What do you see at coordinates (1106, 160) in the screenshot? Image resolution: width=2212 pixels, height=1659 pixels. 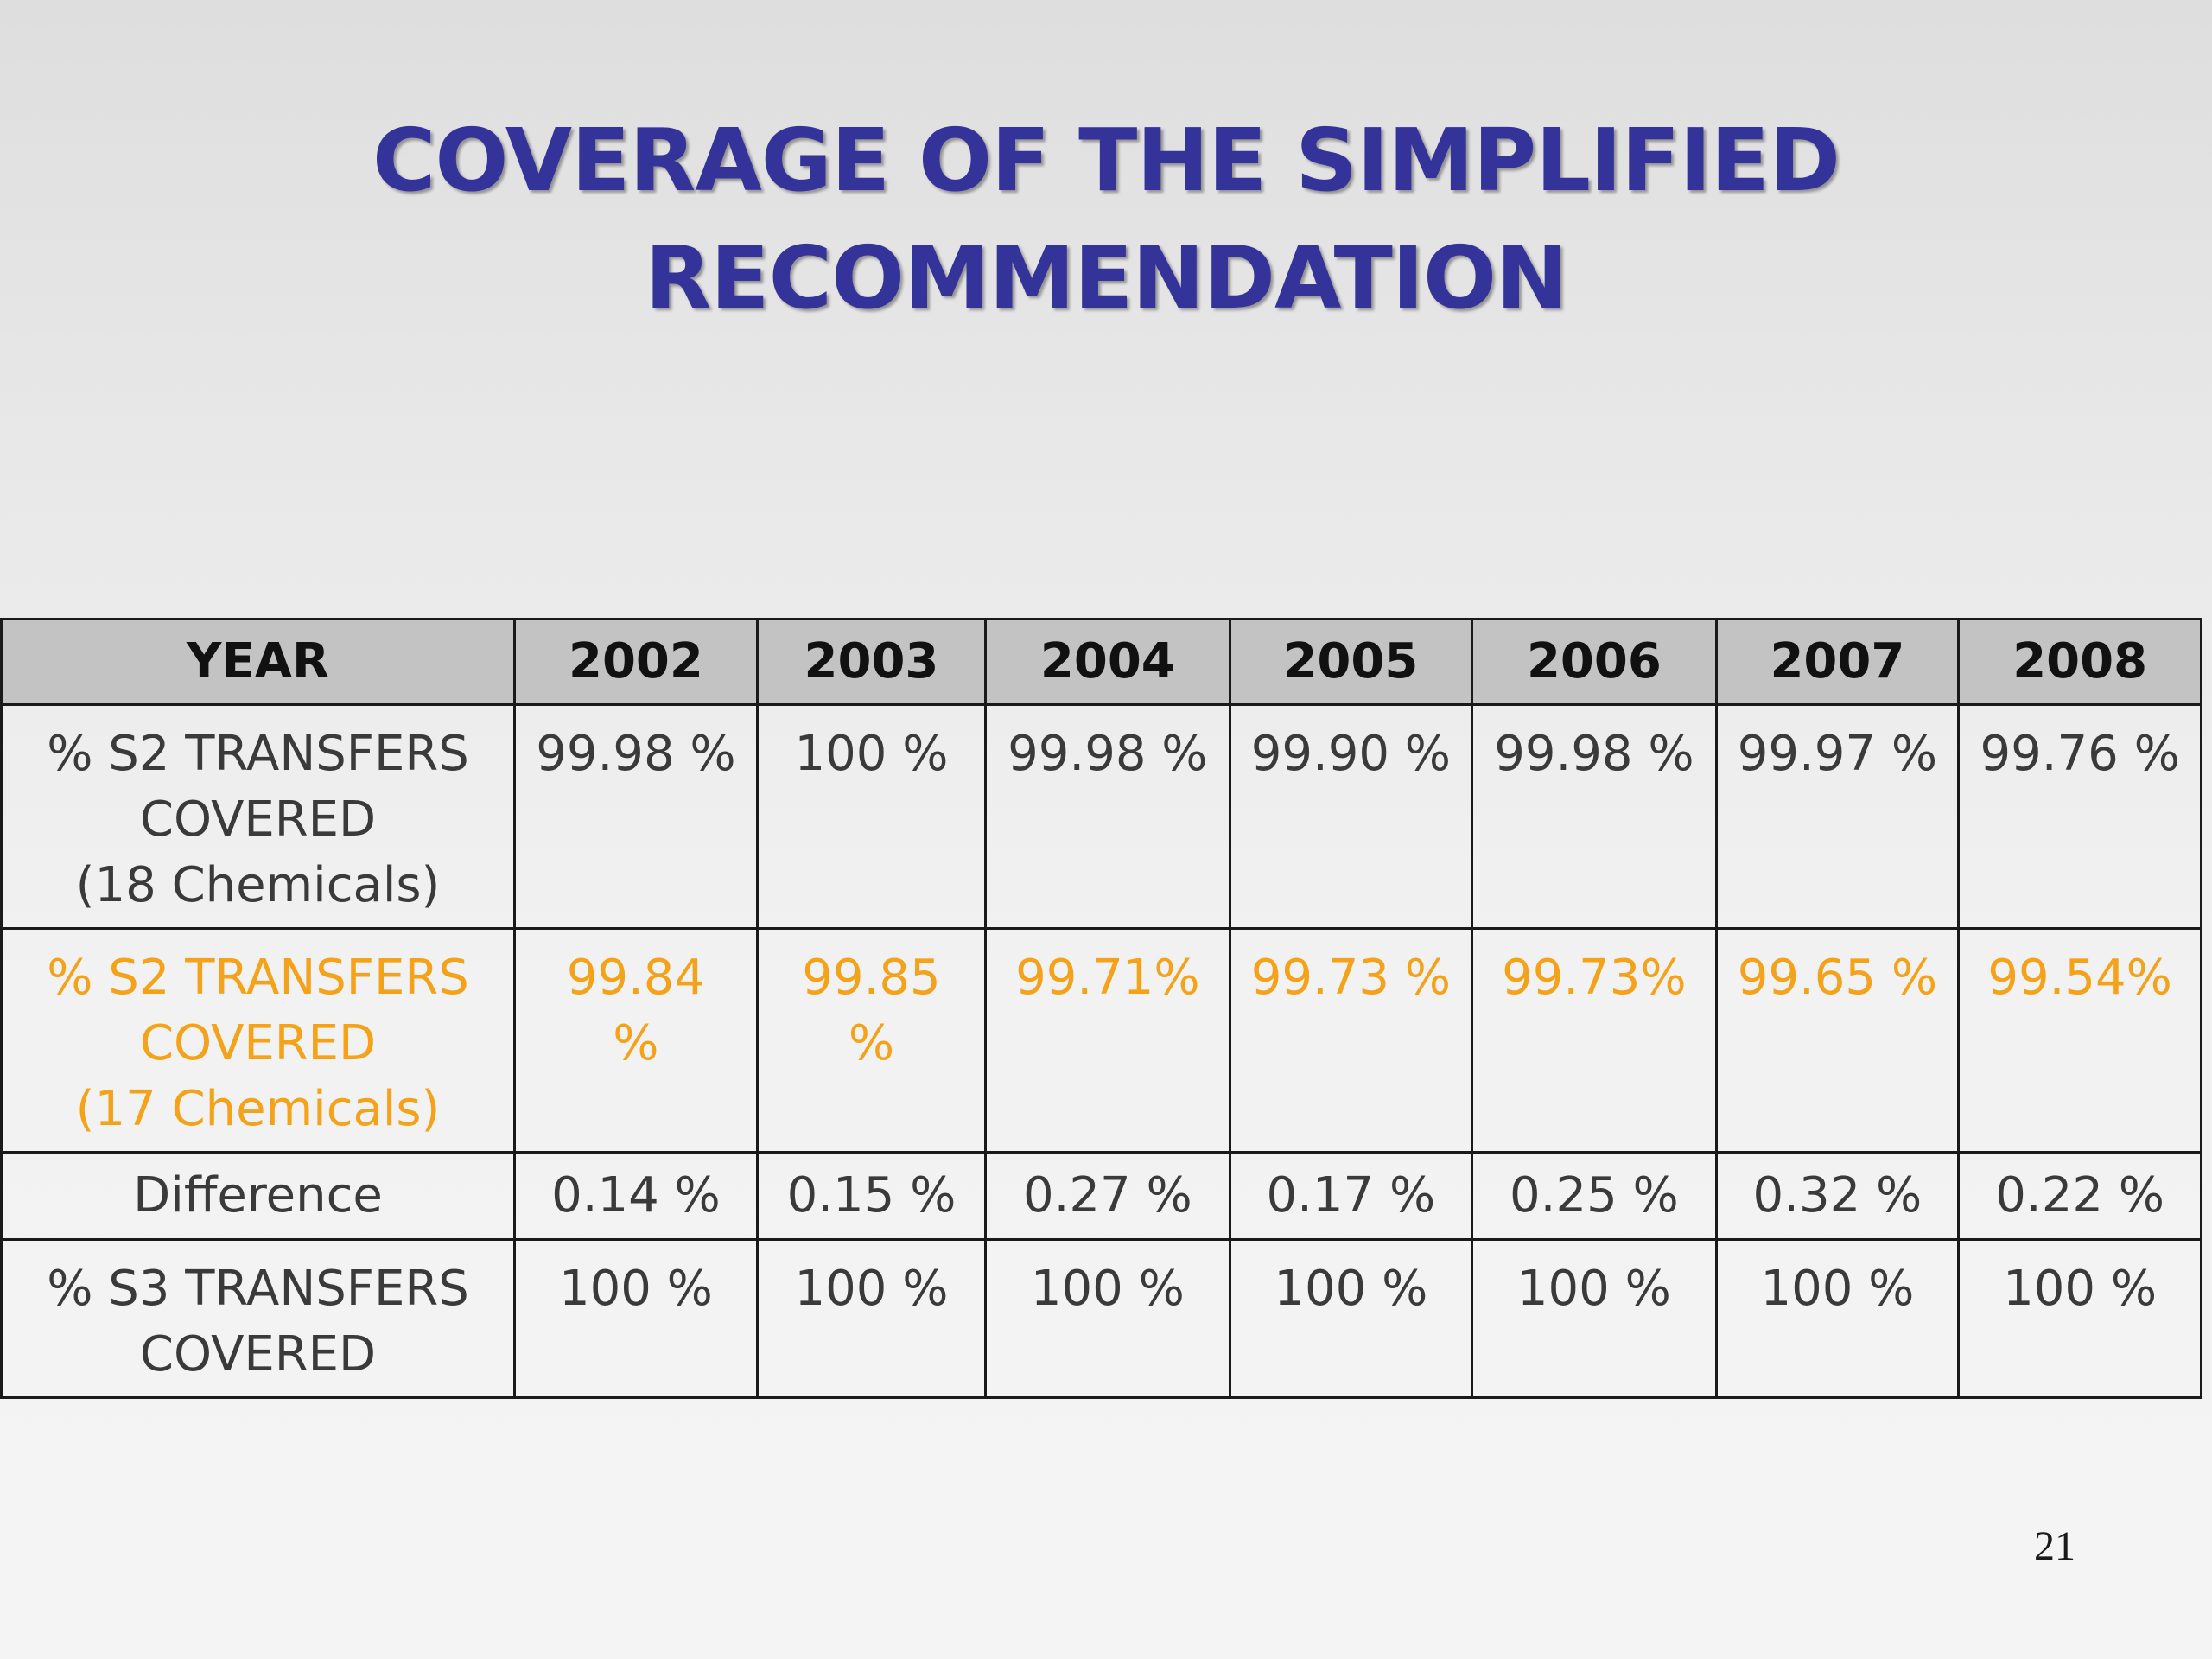 I see `slide-title-line-1: COVERAGE OF THE SIMPLIFIED` at bounding box center [1106, 160].